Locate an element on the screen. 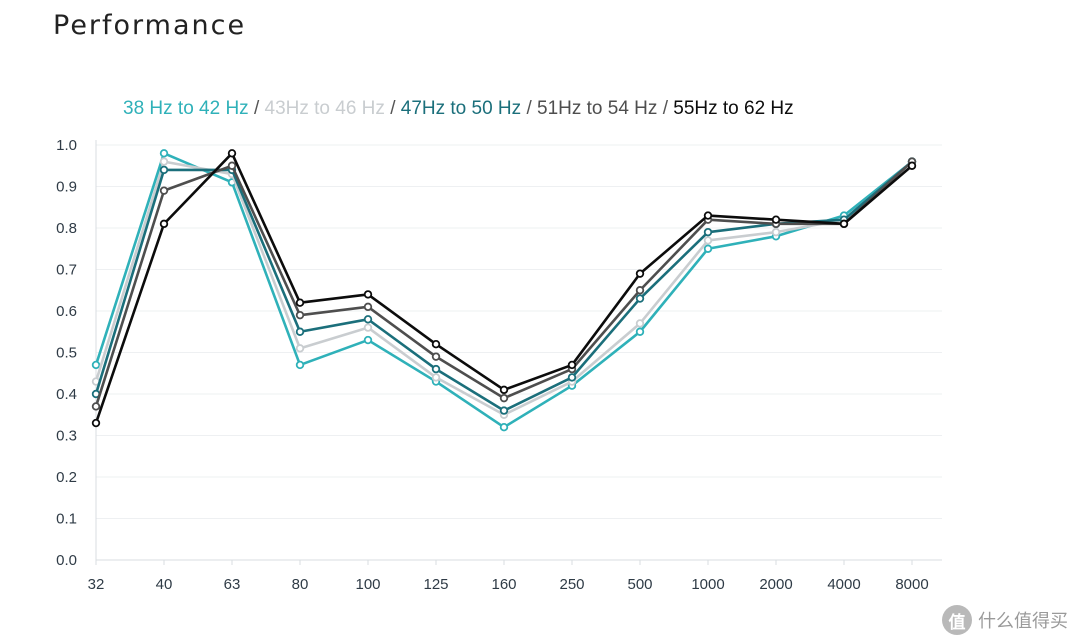  watermark-logo-icon: 值 is located at coordinates (957, 620).